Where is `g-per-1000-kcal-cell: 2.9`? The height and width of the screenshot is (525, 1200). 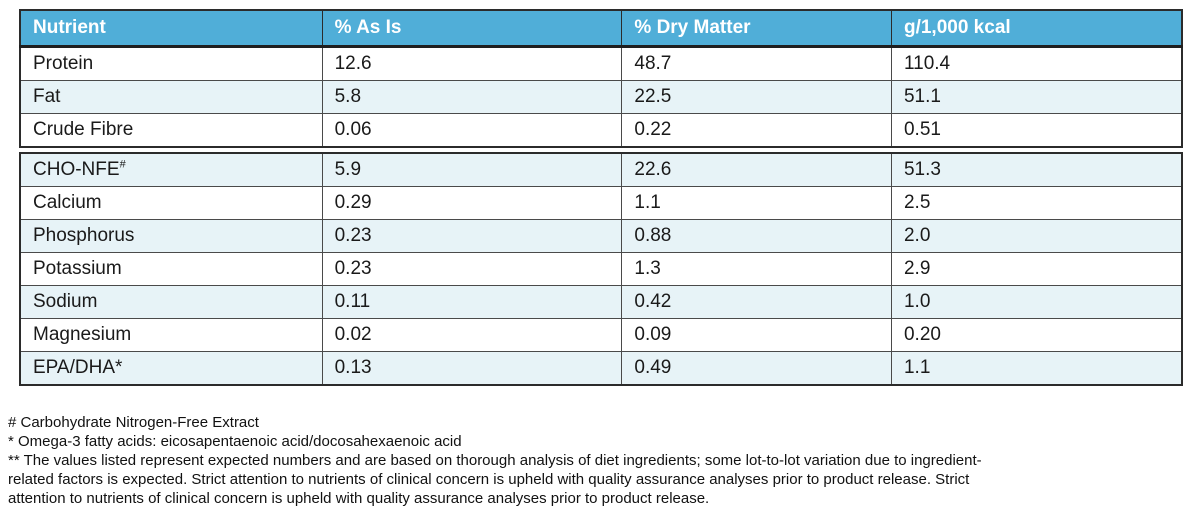
g-per-1000-kcal-cell: 2.9 is located at coordinates (1036, 269).